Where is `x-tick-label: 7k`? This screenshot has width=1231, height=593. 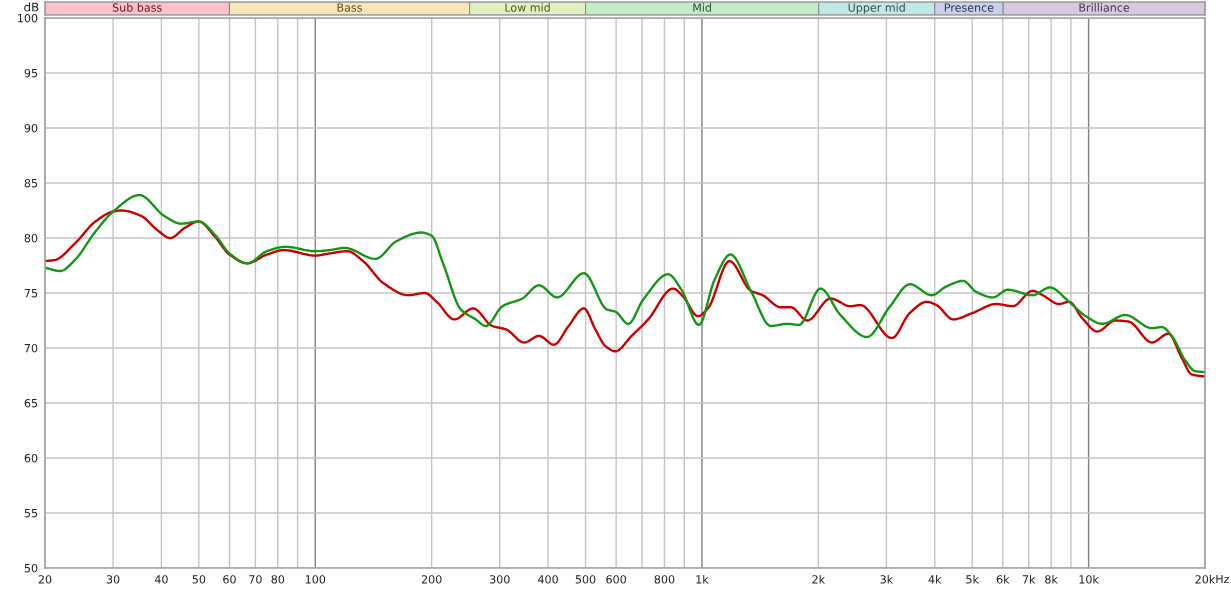 x-tick-label: 7k is located at coordinates (1029, 579).